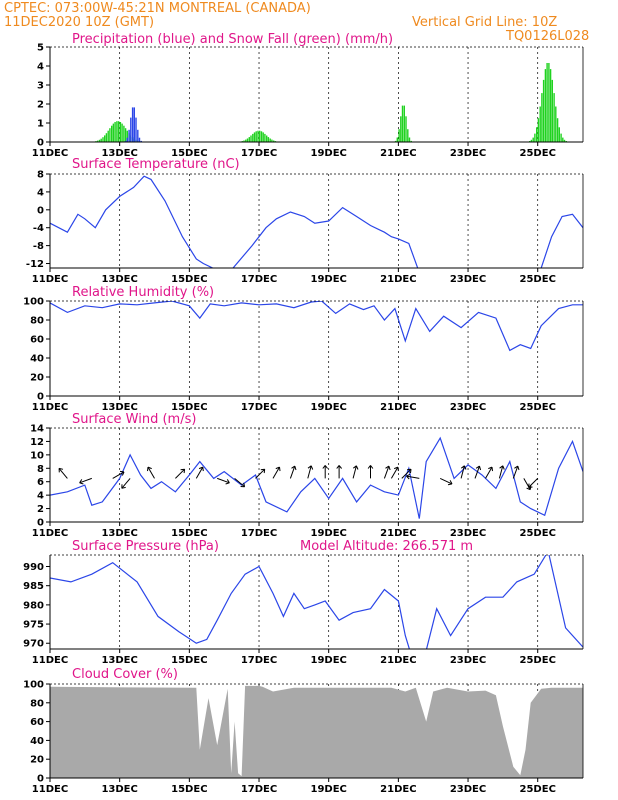 This screenshot has height=800, width=618. Describe the element at coordinates (328, 407) in the screenshot. I see `xtick-label-rh: 19DEC` at that location.